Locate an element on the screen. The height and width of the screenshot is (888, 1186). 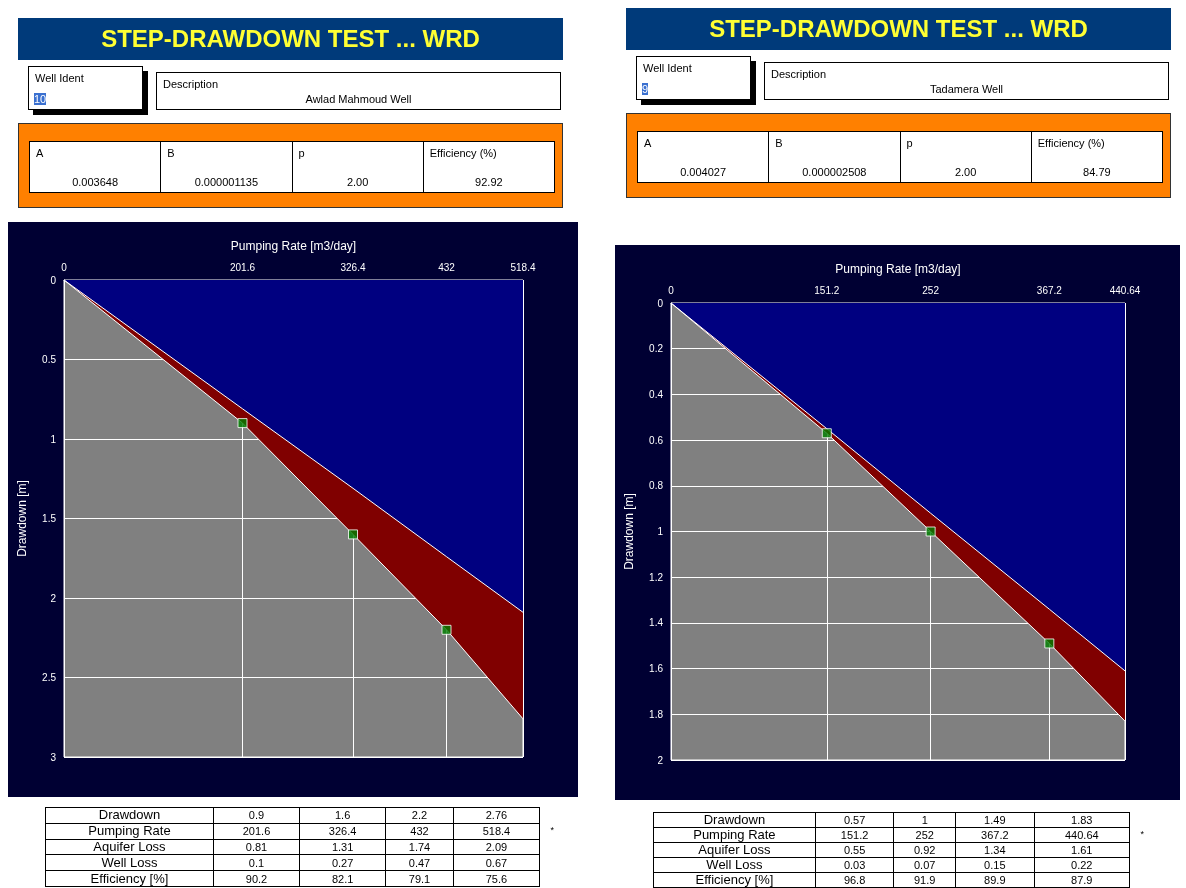
text: 0.92 is located at coordinates (924, 850).